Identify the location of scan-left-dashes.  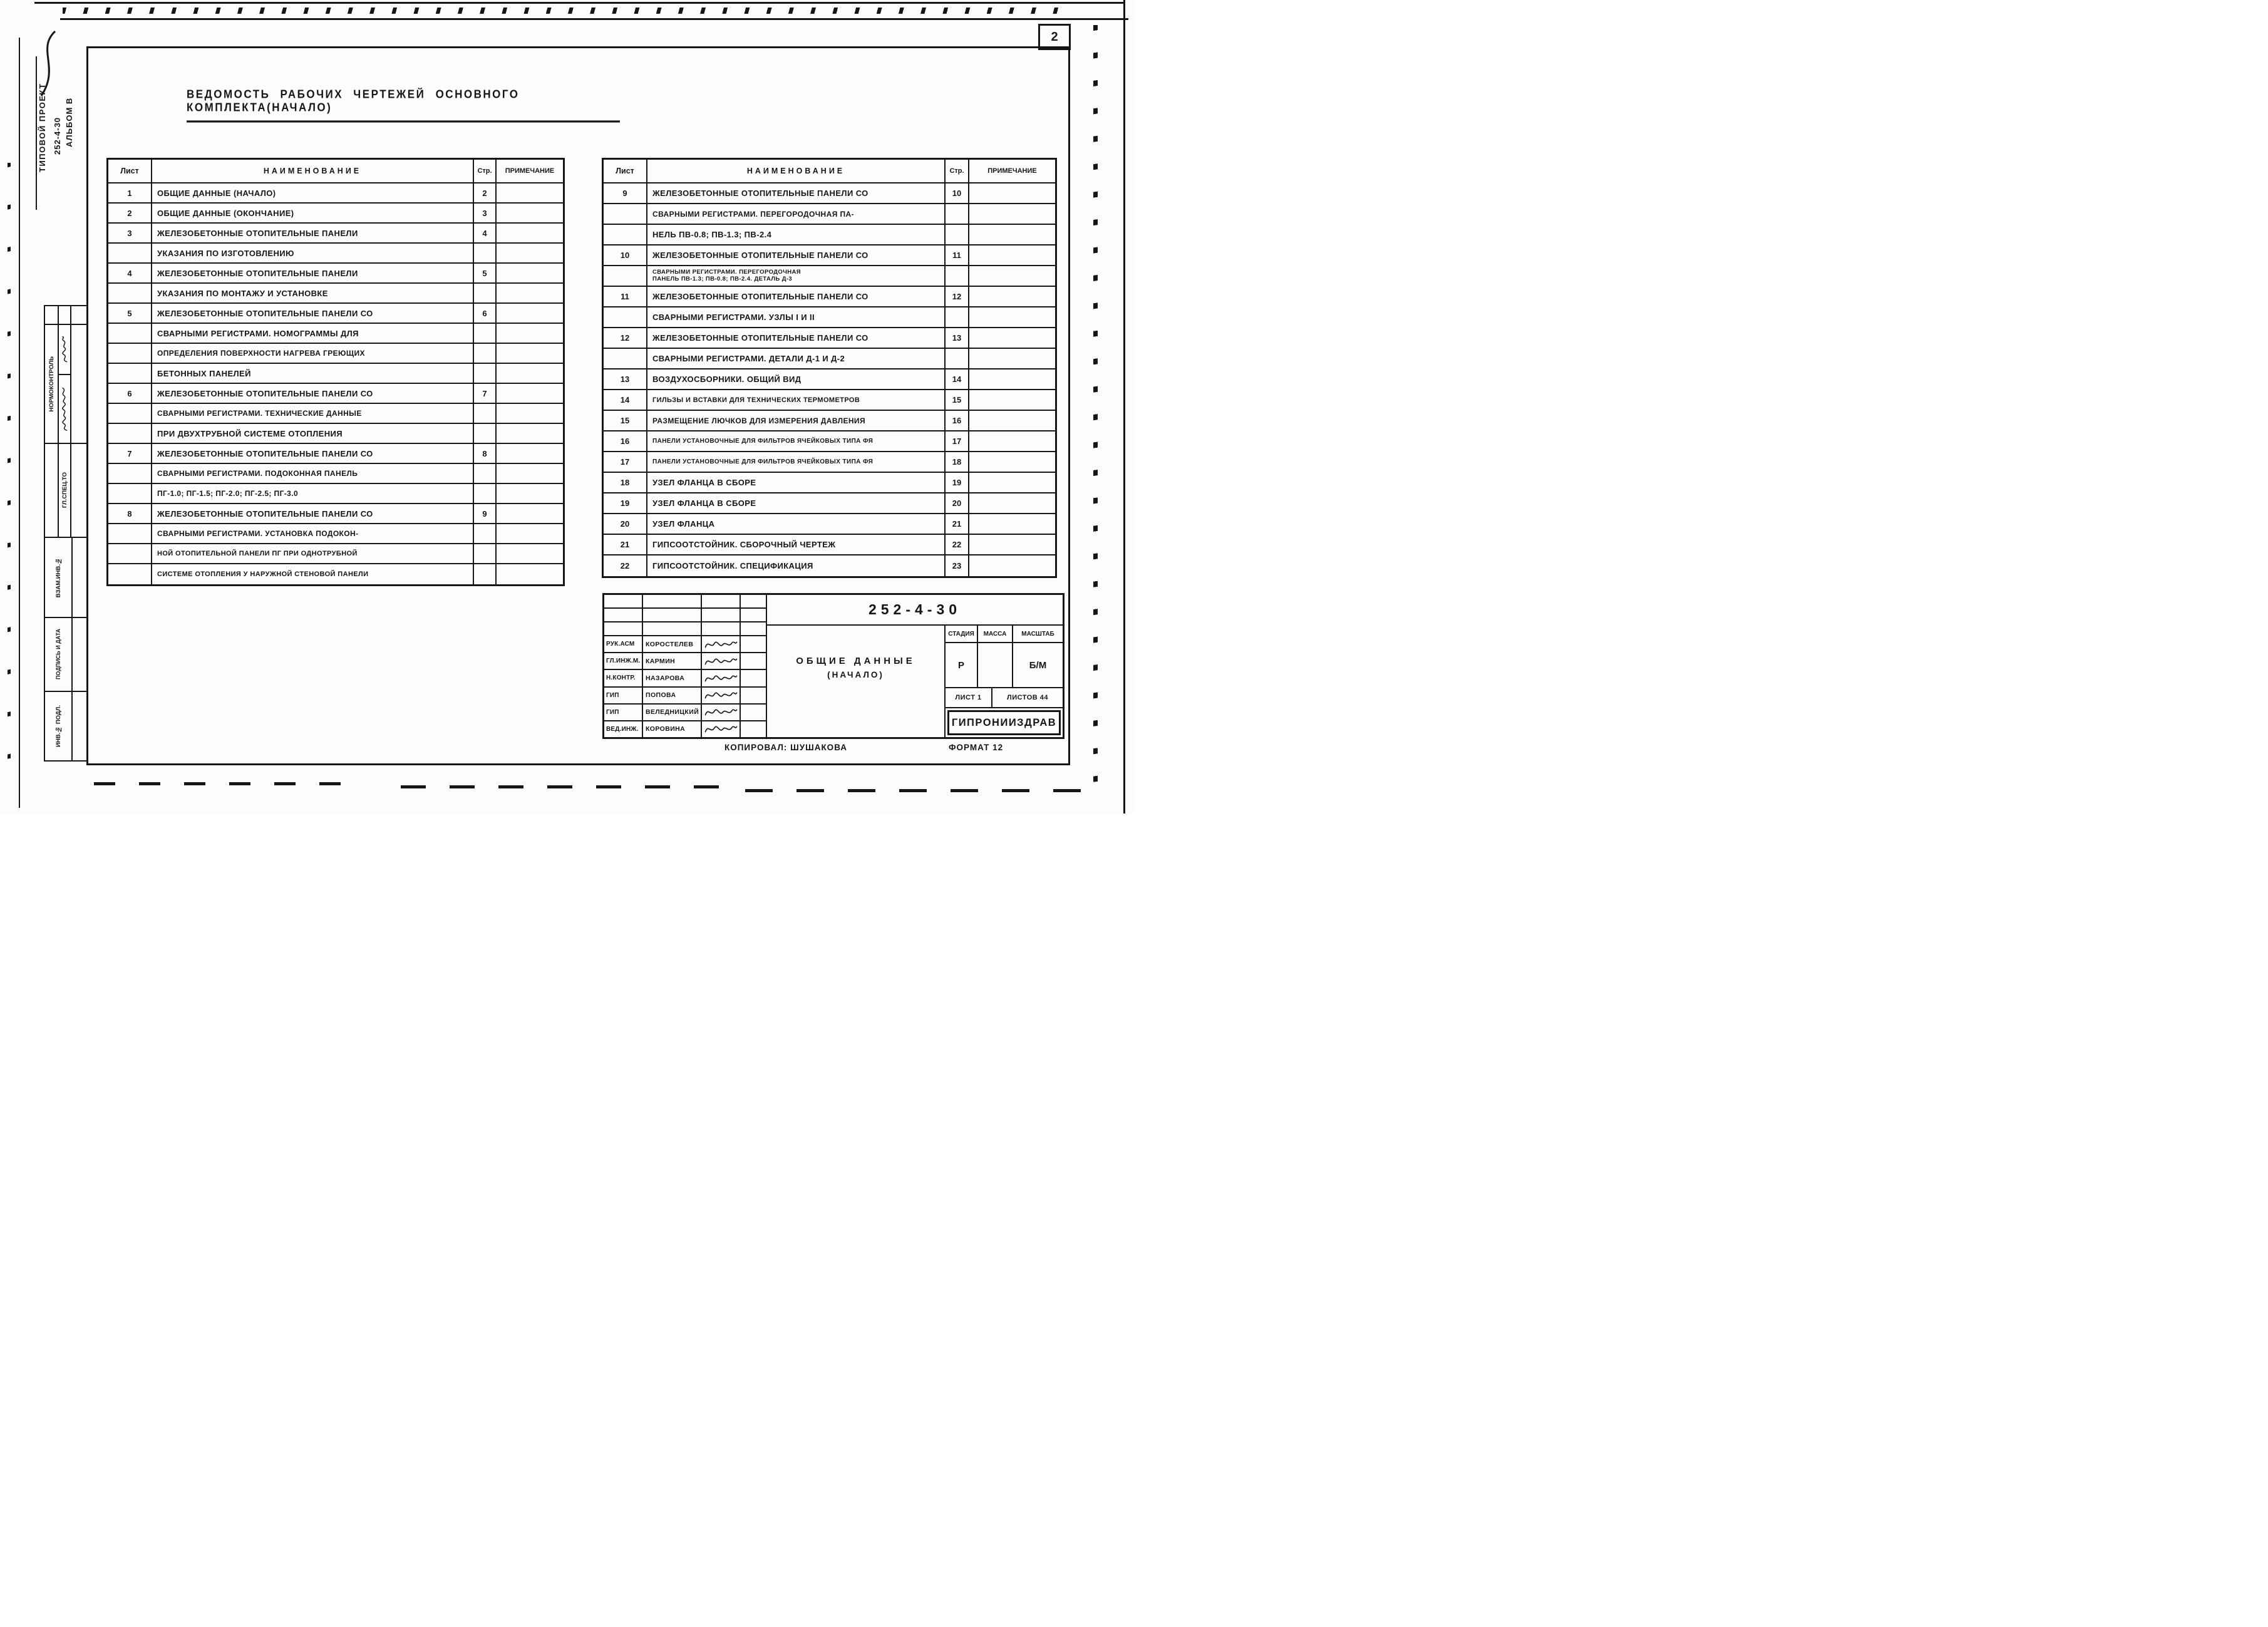
(9, 479).